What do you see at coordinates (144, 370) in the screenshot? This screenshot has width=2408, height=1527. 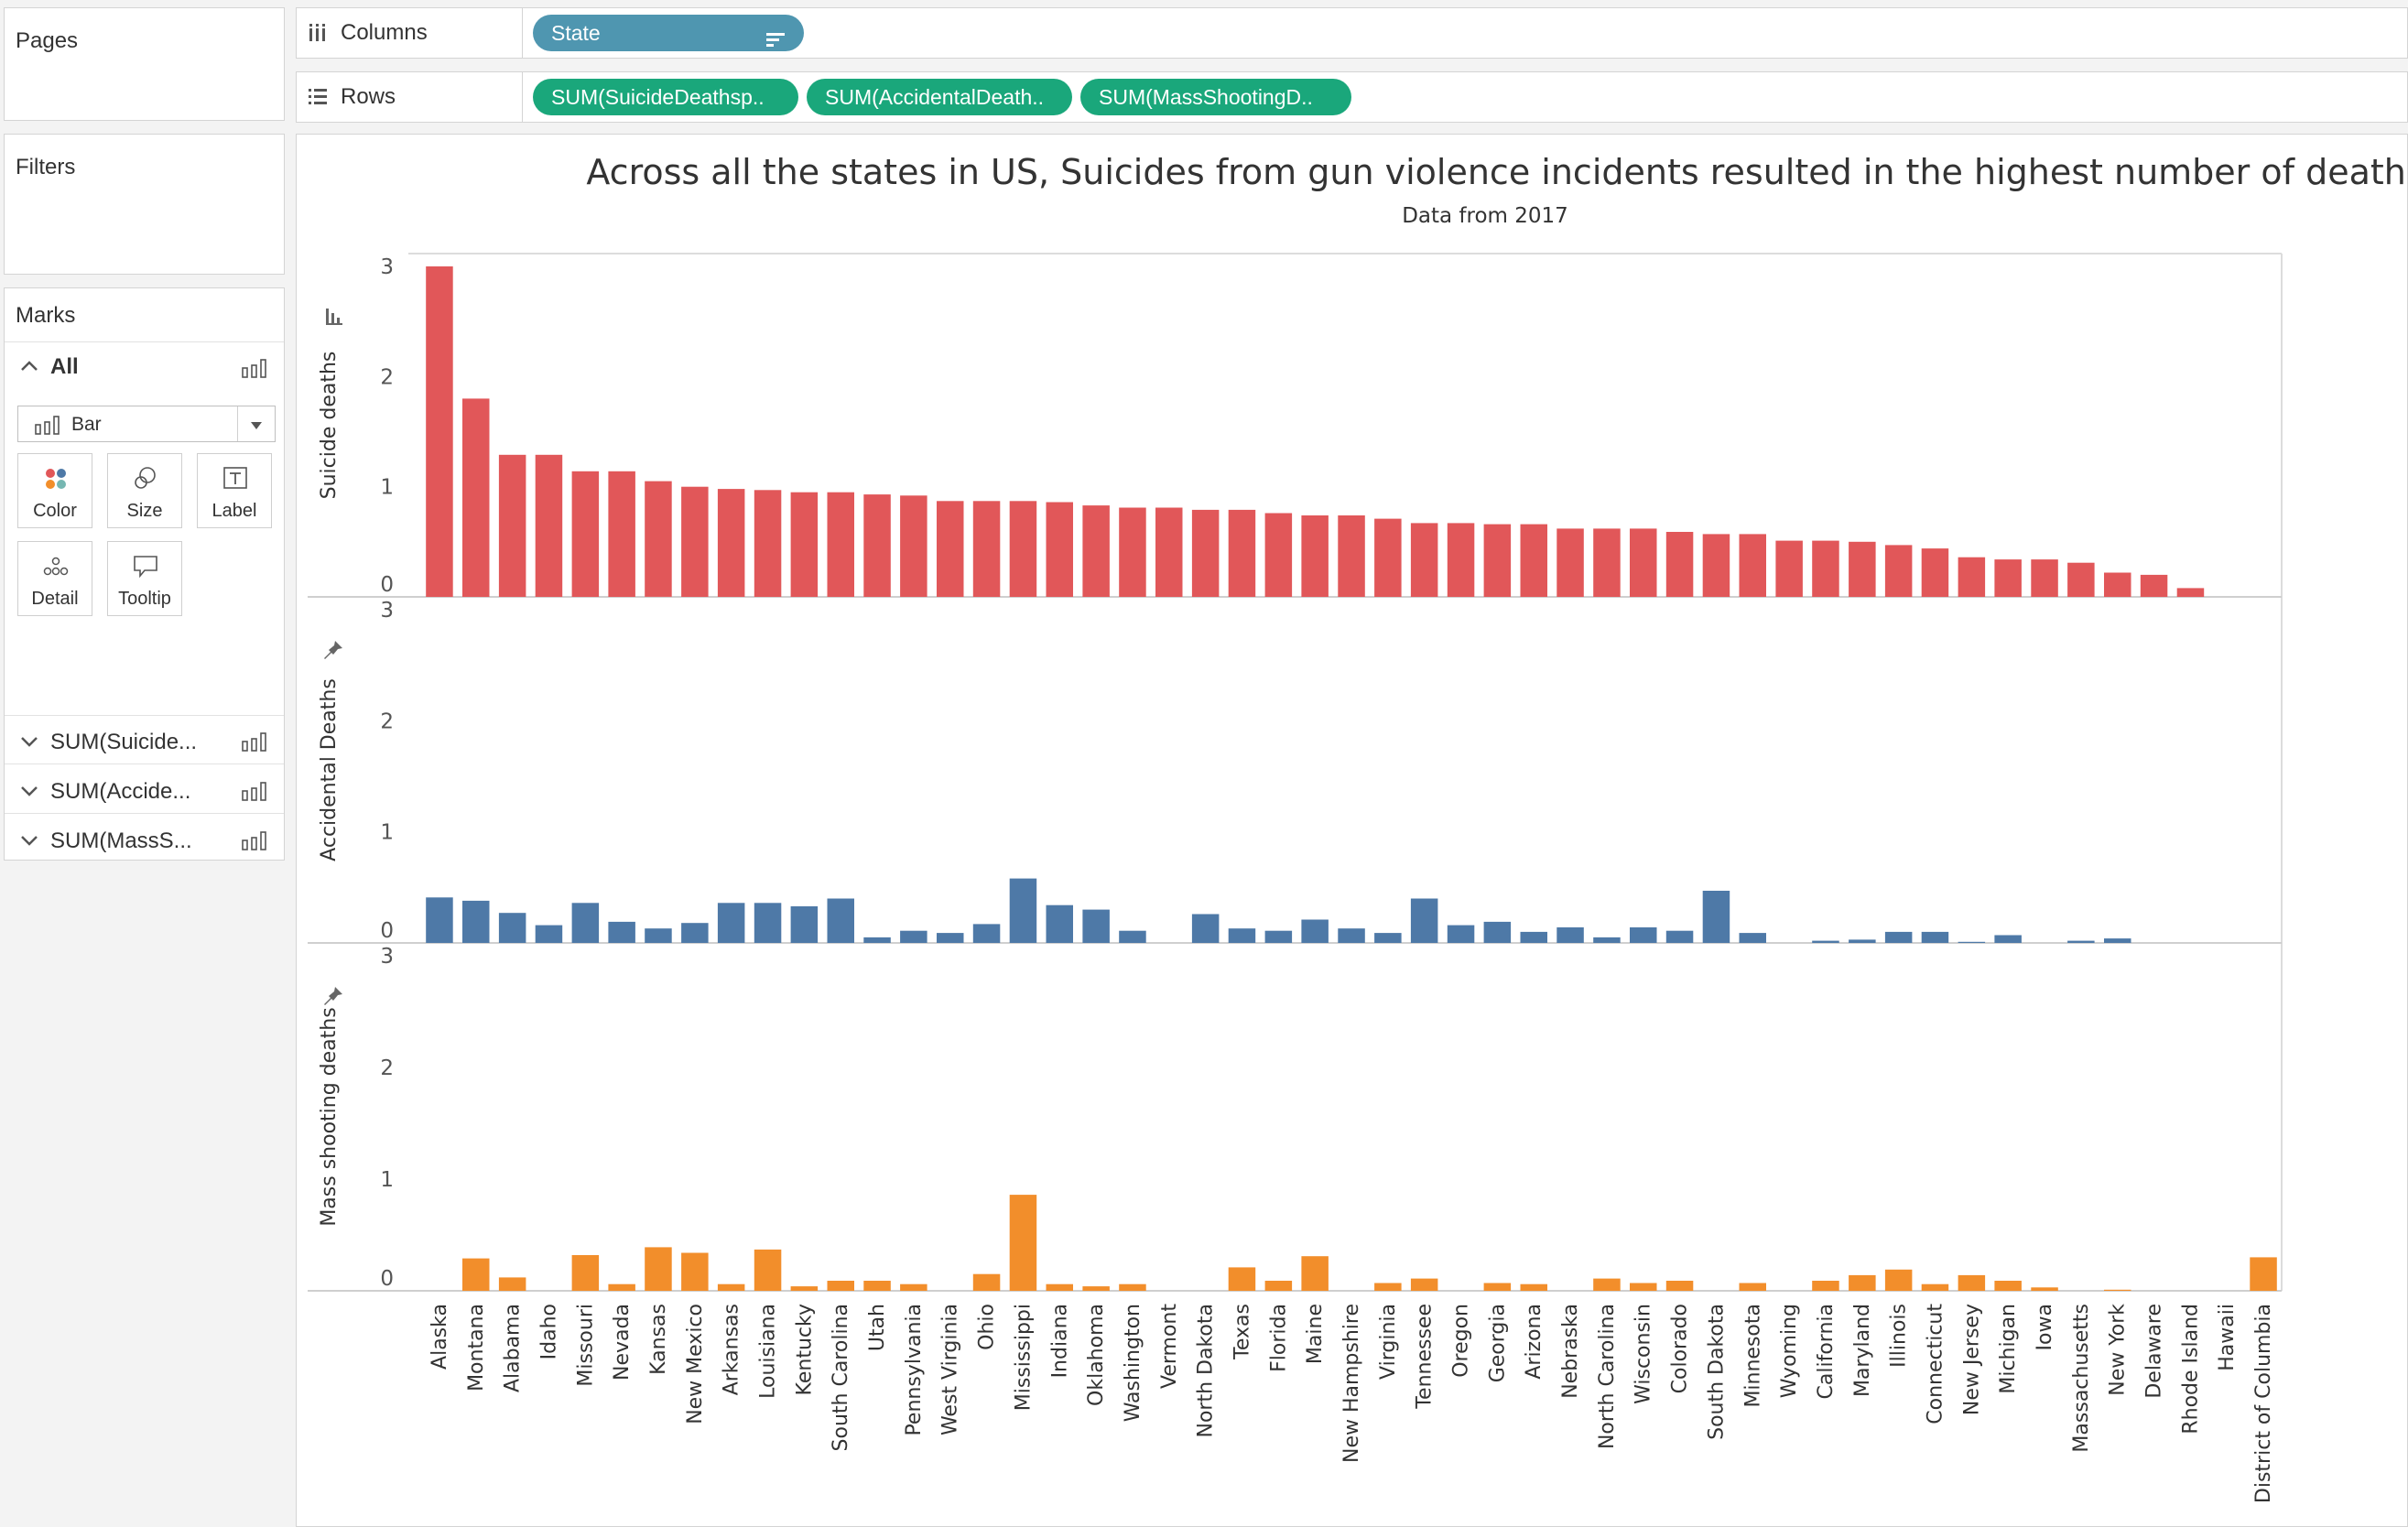 I see `marks-all-row: All` at bounding box center [144, 370].